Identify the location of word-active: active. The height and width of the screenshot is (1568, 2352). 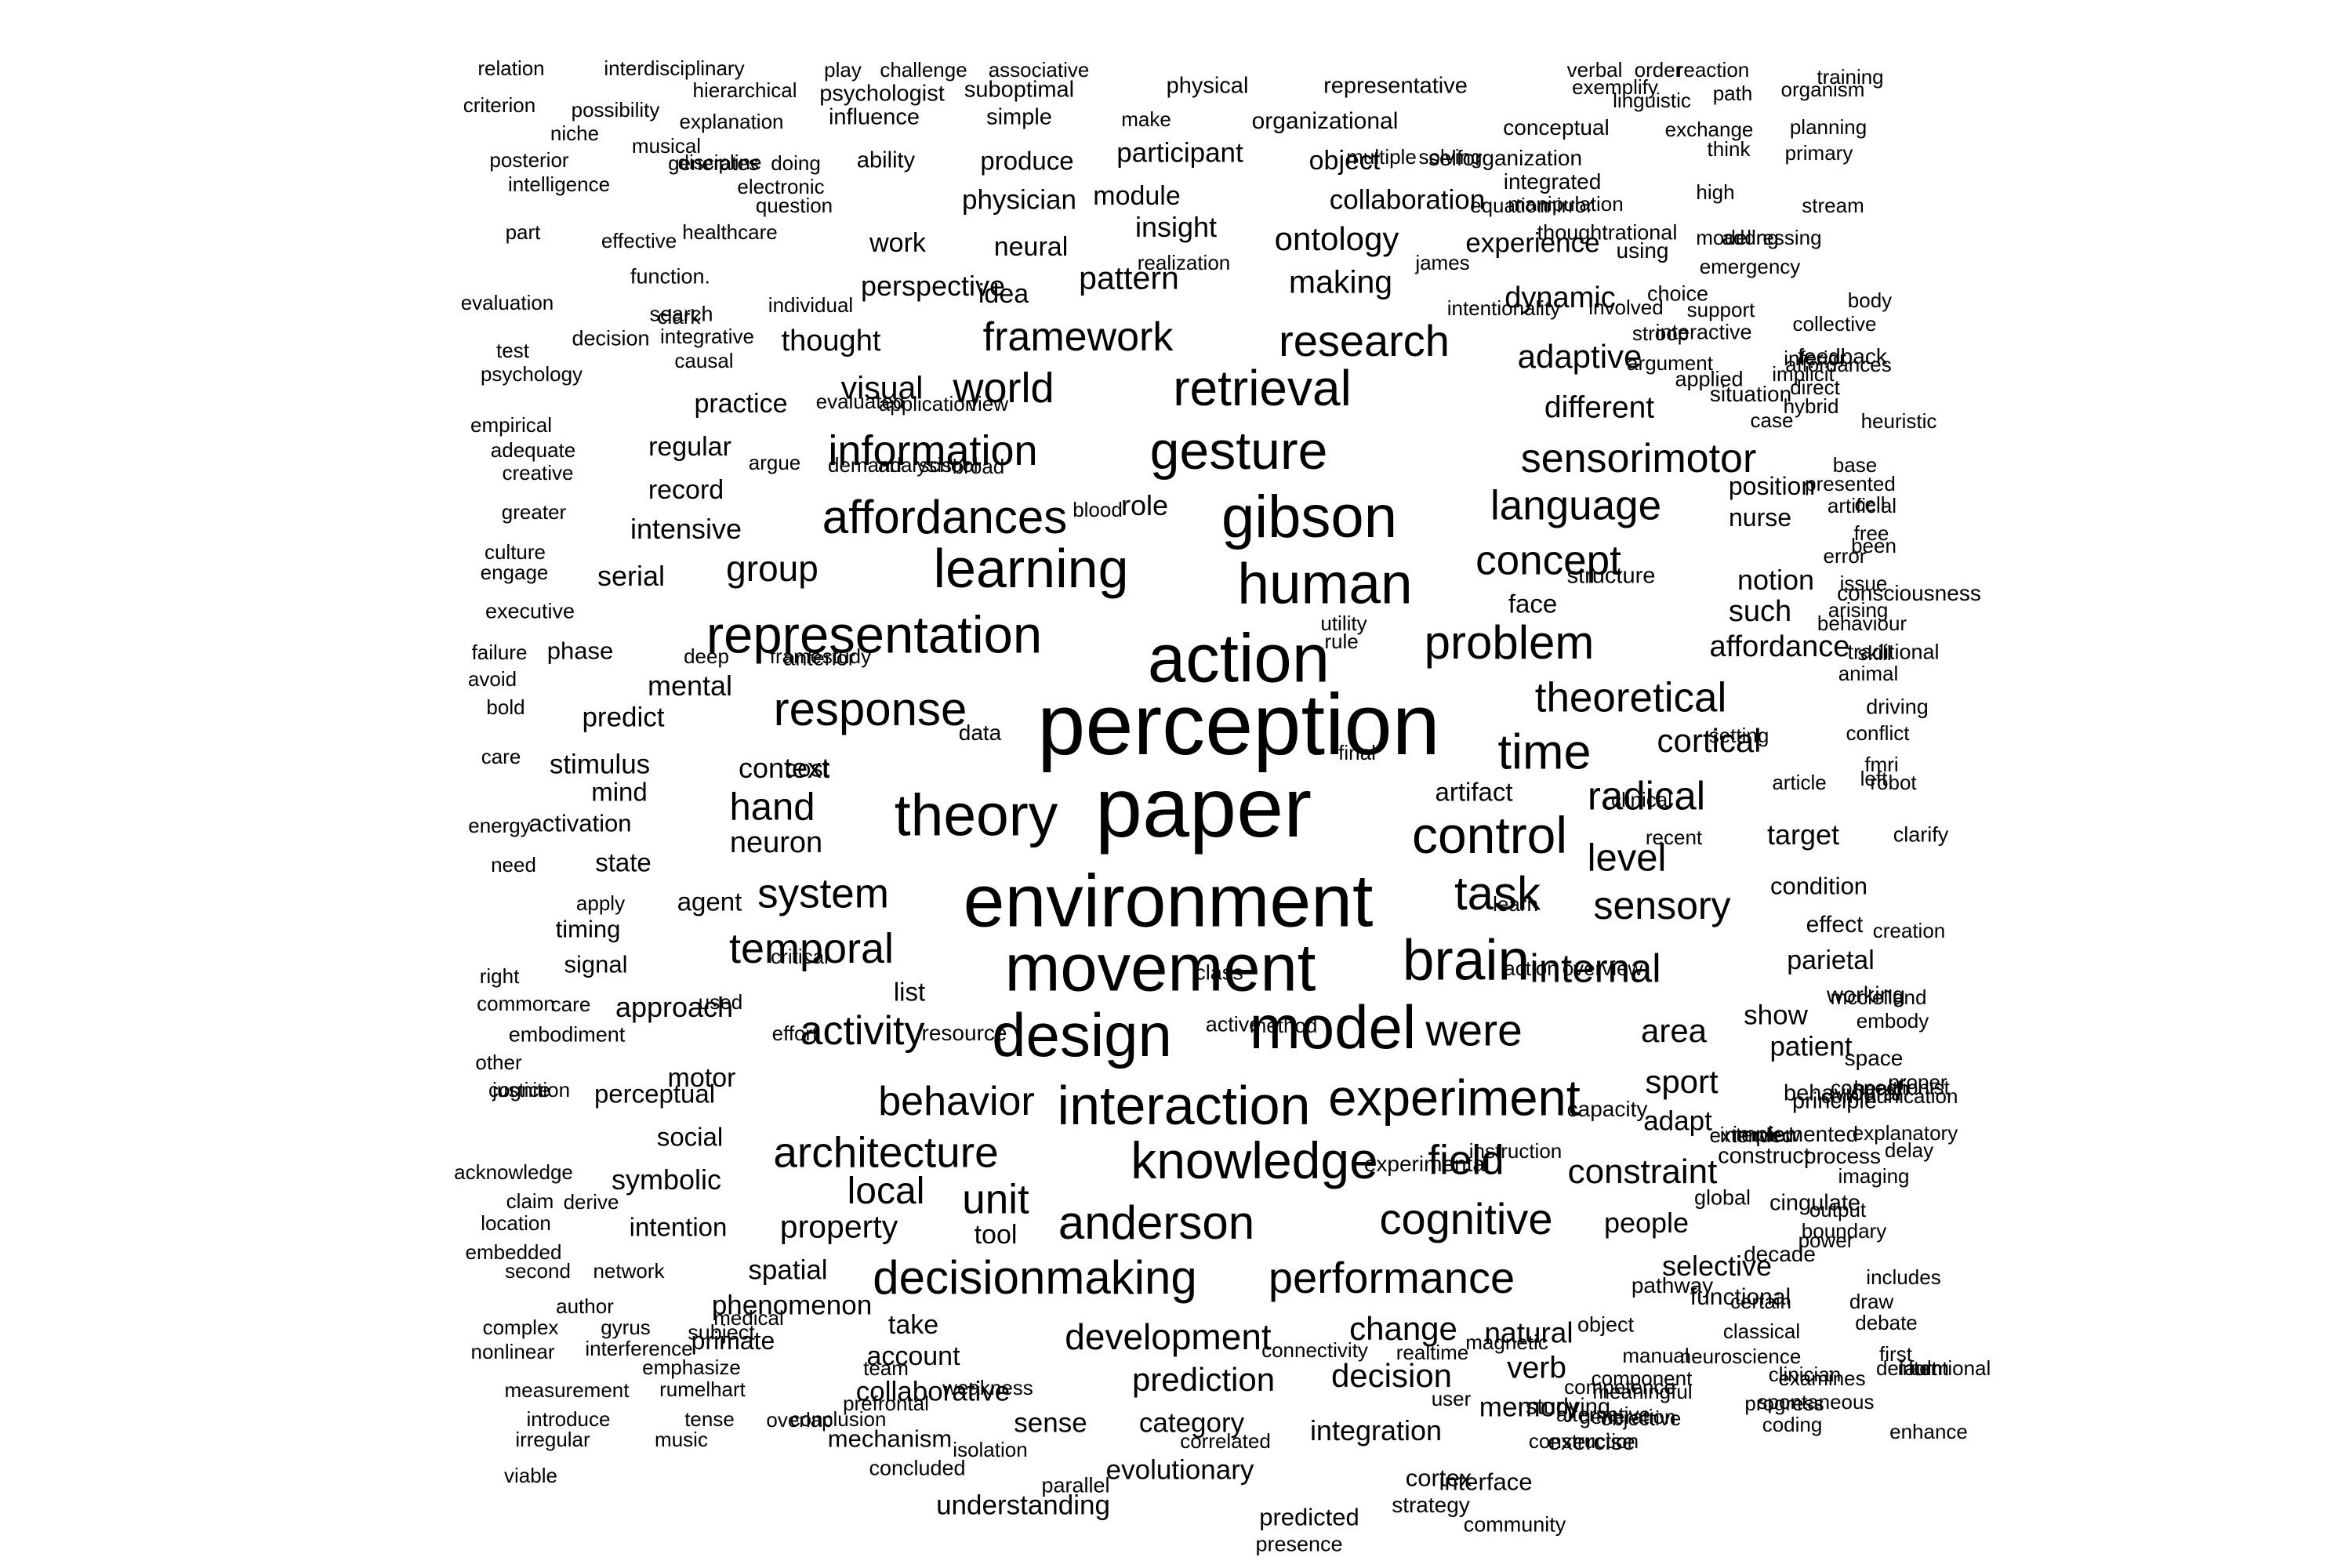
(1233, 1024).